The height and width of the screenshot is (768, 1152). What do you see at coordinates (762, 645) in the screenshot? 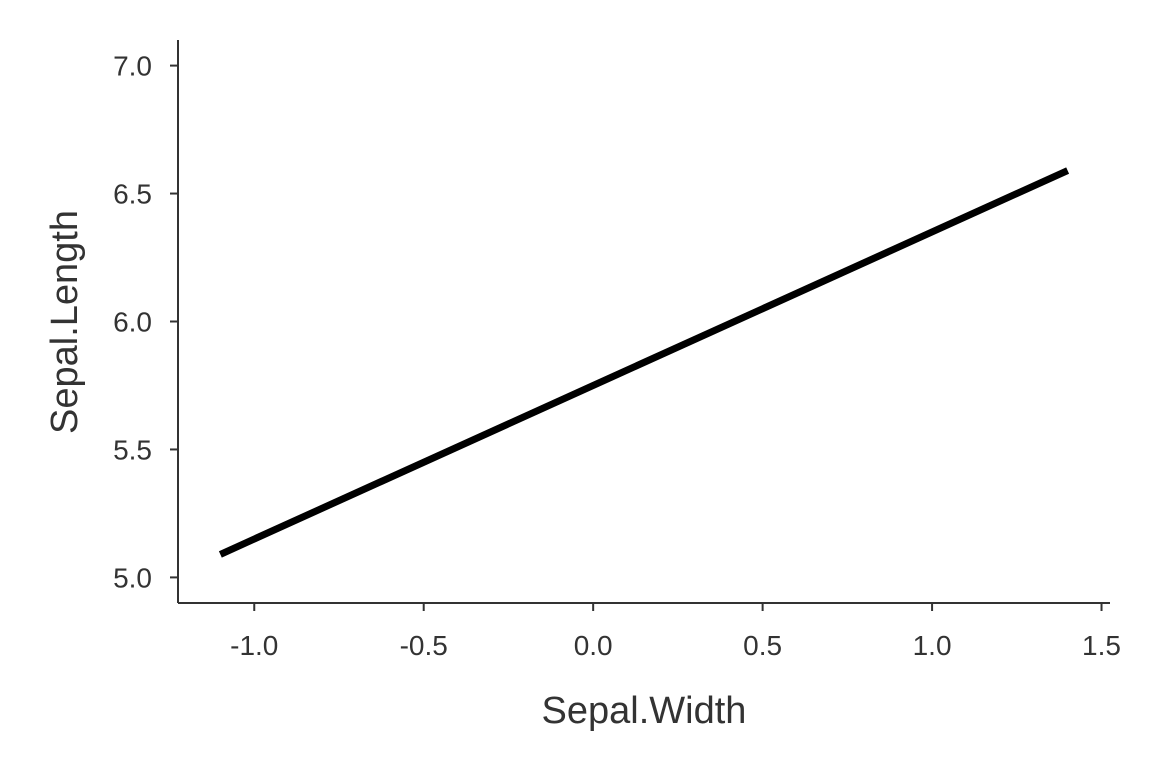
I see `x-tick-label: 0.5` at bounding box center [762, 645].